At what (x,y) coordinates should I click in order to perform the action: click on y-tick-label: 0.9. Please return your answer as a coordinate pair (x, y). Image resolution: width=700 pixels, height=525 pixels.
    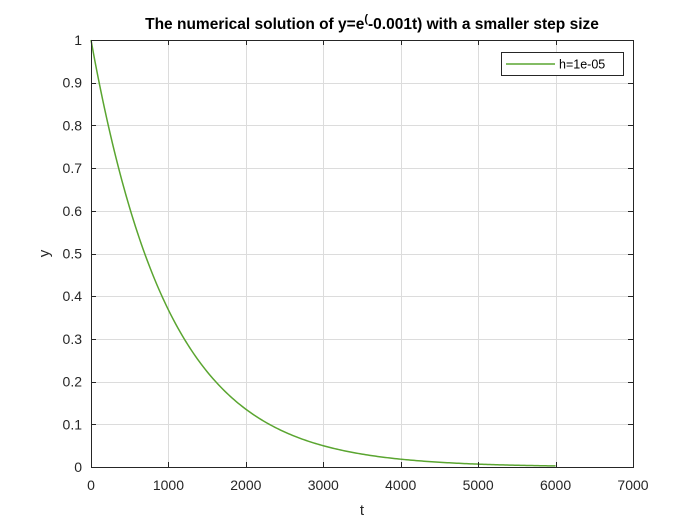
    Looking at the image, I should click on (73, 83).